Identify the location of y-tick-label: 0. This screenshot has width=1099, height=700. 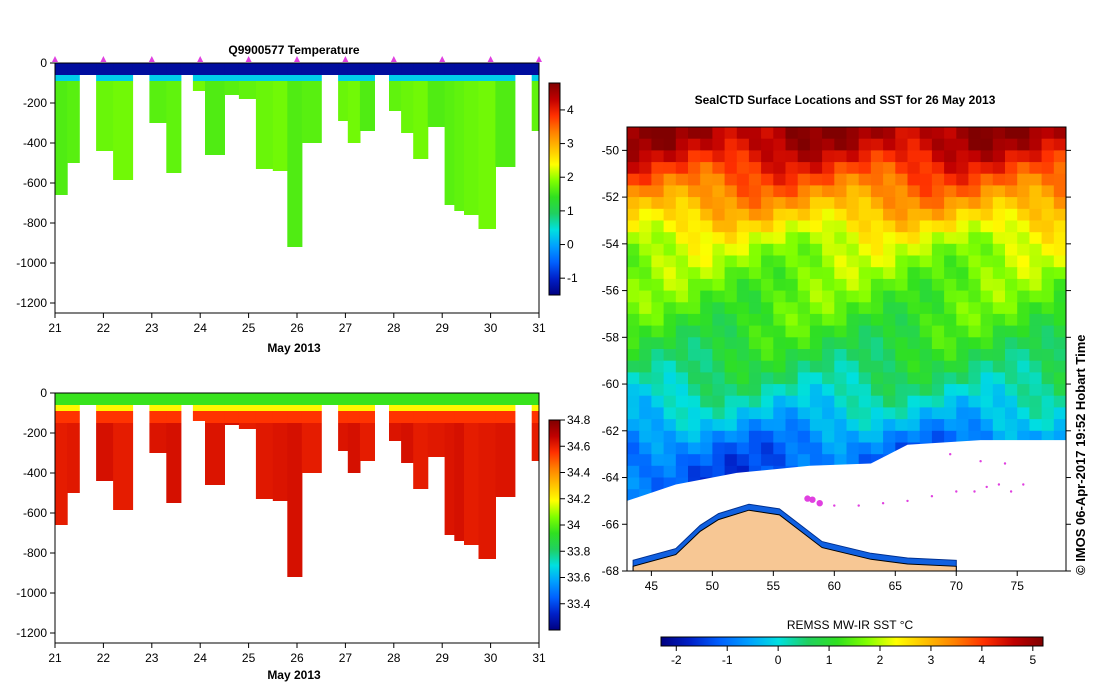
(43, 63).